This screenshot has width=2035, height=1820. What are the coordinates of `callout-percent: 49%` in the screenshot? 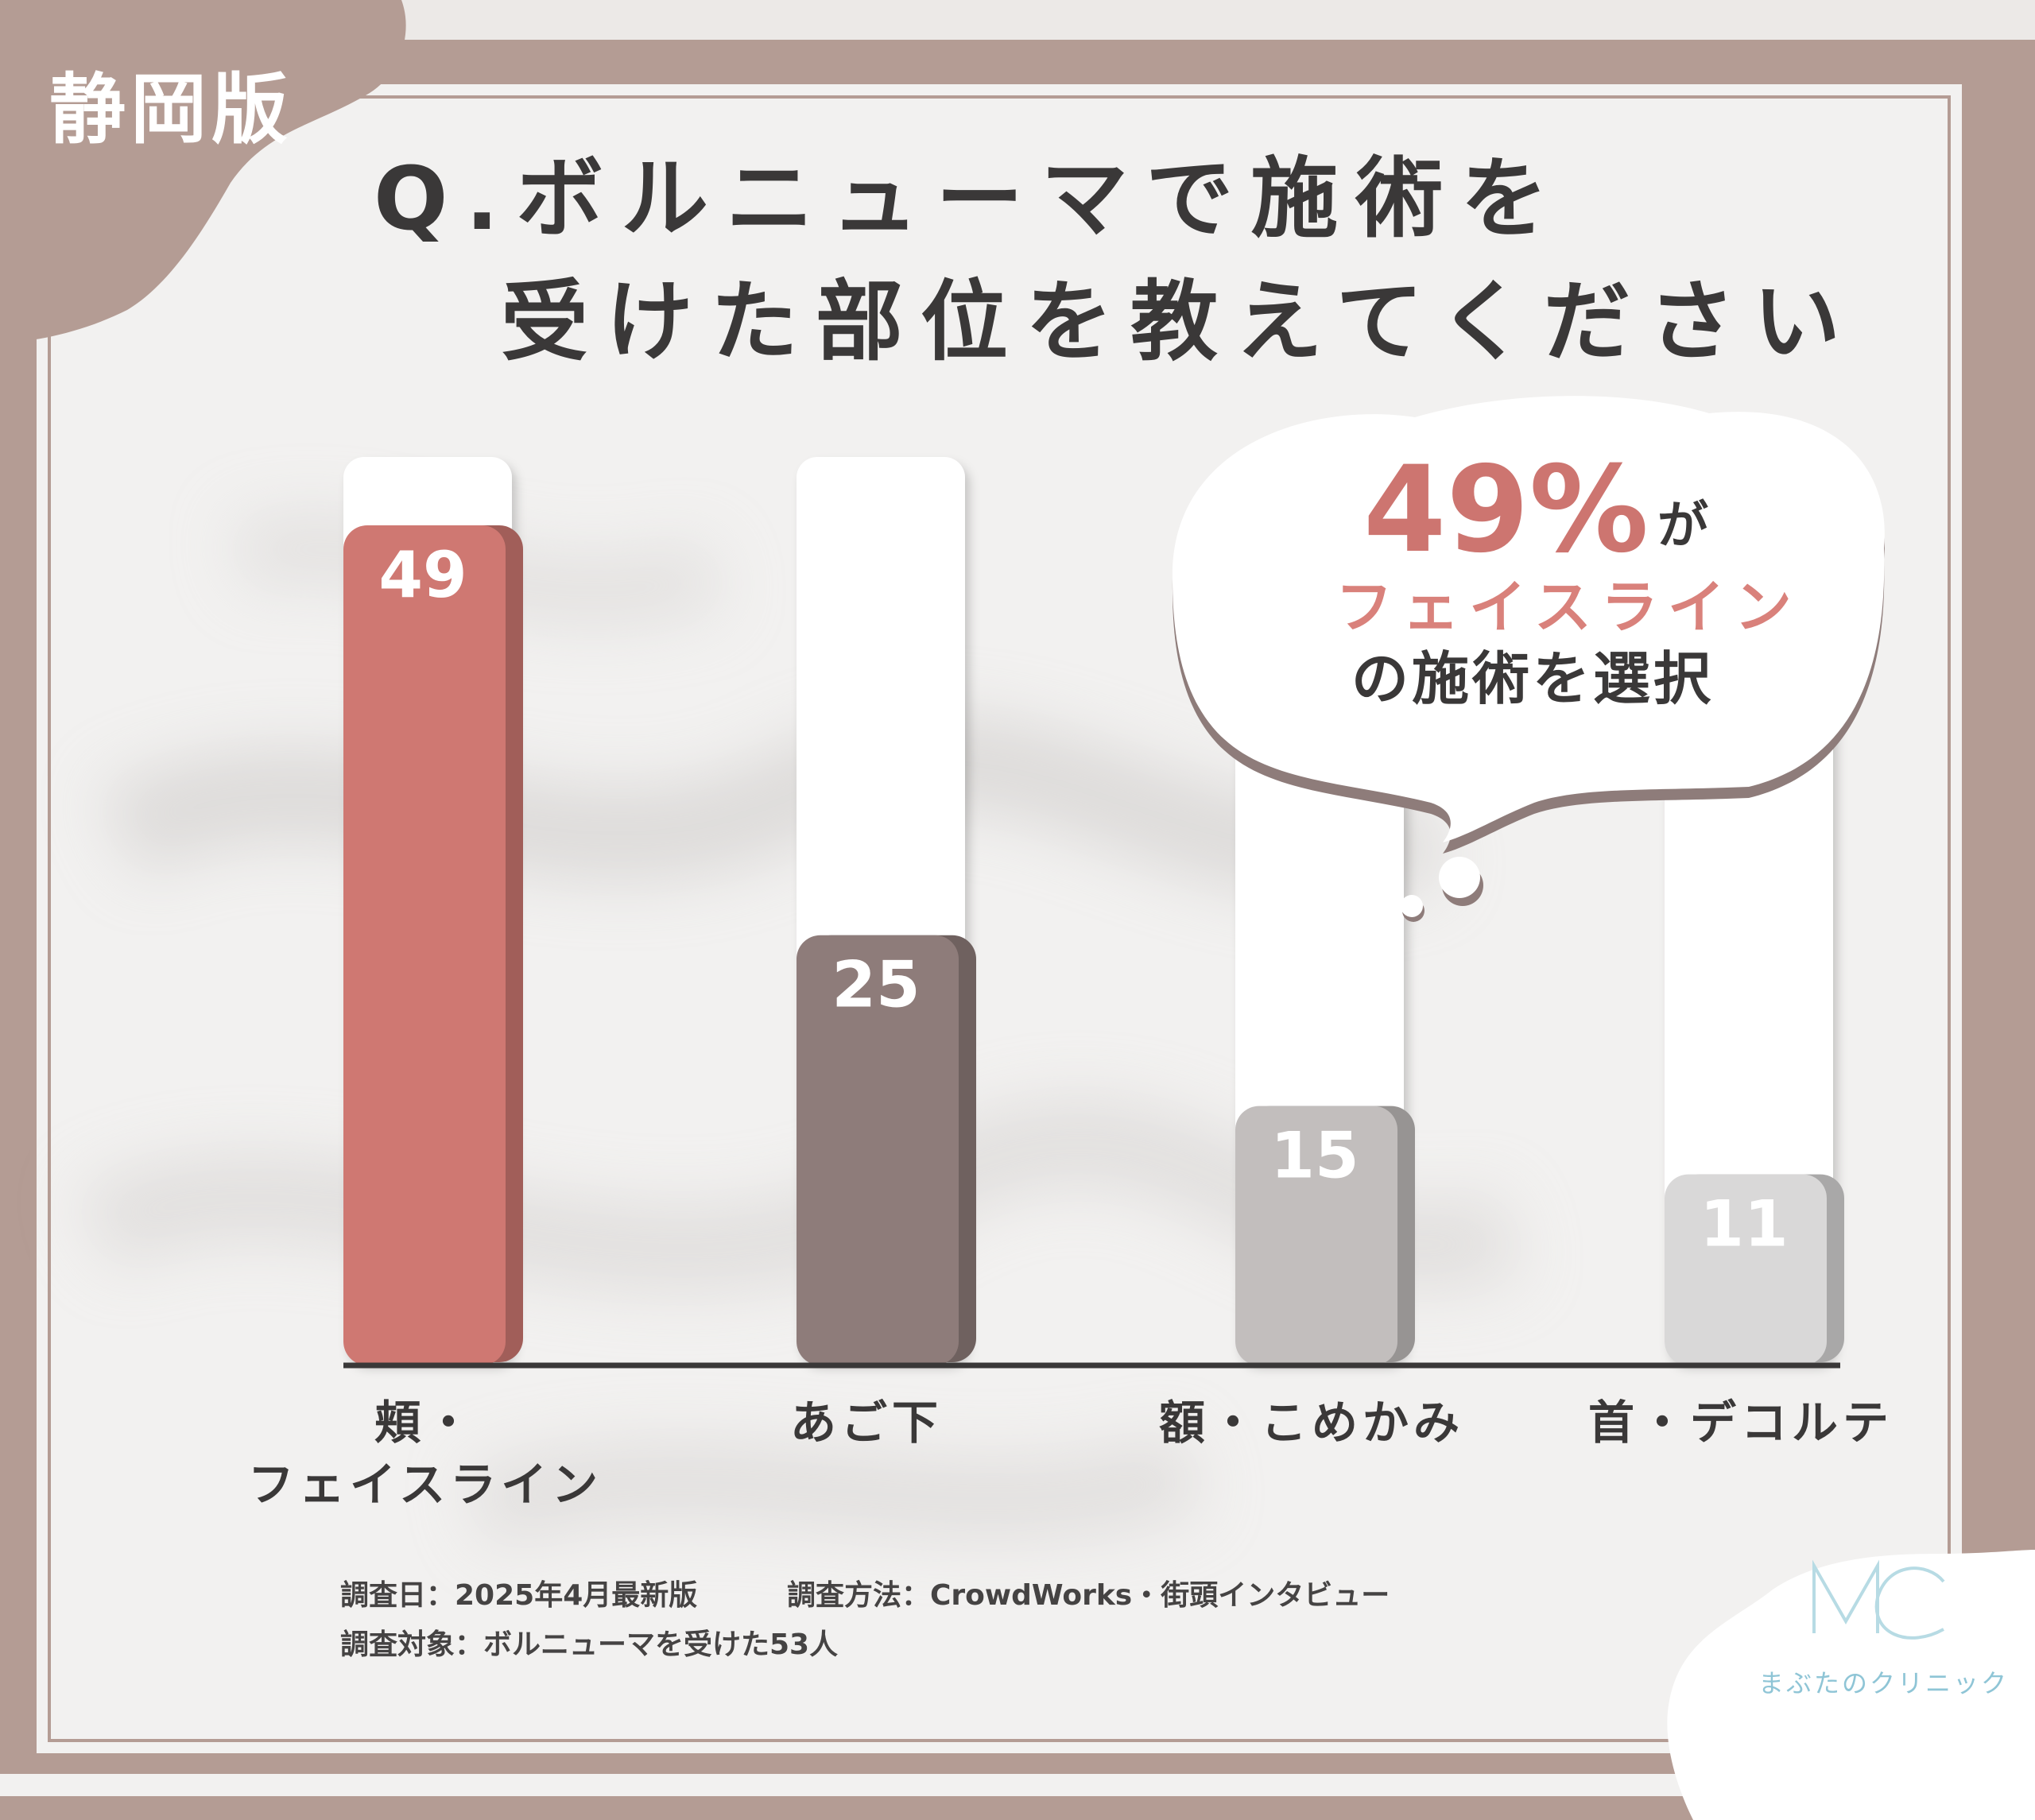 It's located at (1506, 510).